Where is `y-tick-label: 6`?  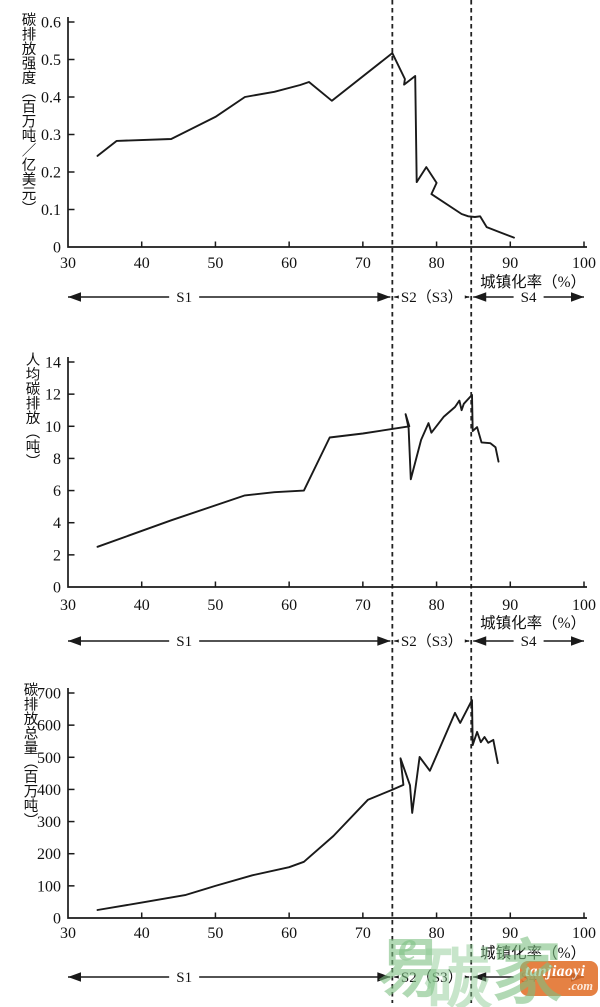 y-tick-label: 6 is located at coordinates (57, 491).